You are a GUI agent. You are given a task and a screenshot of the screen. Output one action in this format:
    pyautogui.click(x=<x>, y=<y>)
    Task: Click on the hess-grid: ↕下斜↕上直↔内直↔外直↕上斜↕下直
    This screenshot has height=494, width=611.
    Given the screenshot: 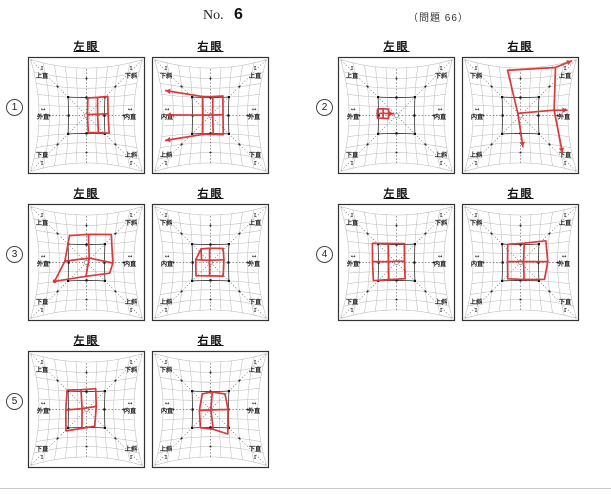 What is the action you would take?
    pyautogui.click(x=210, y=409)
    